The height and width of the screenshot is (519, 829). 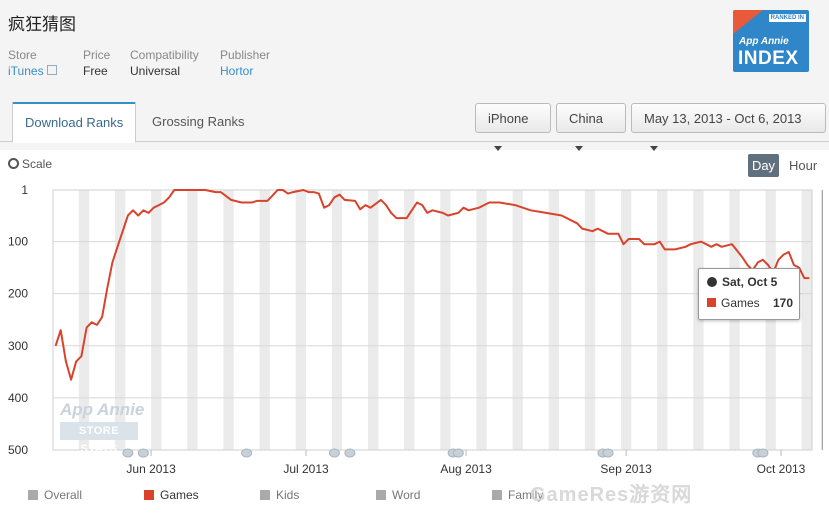 I want to click on legend-overall-label: Overall, so click(x=63, y=495).